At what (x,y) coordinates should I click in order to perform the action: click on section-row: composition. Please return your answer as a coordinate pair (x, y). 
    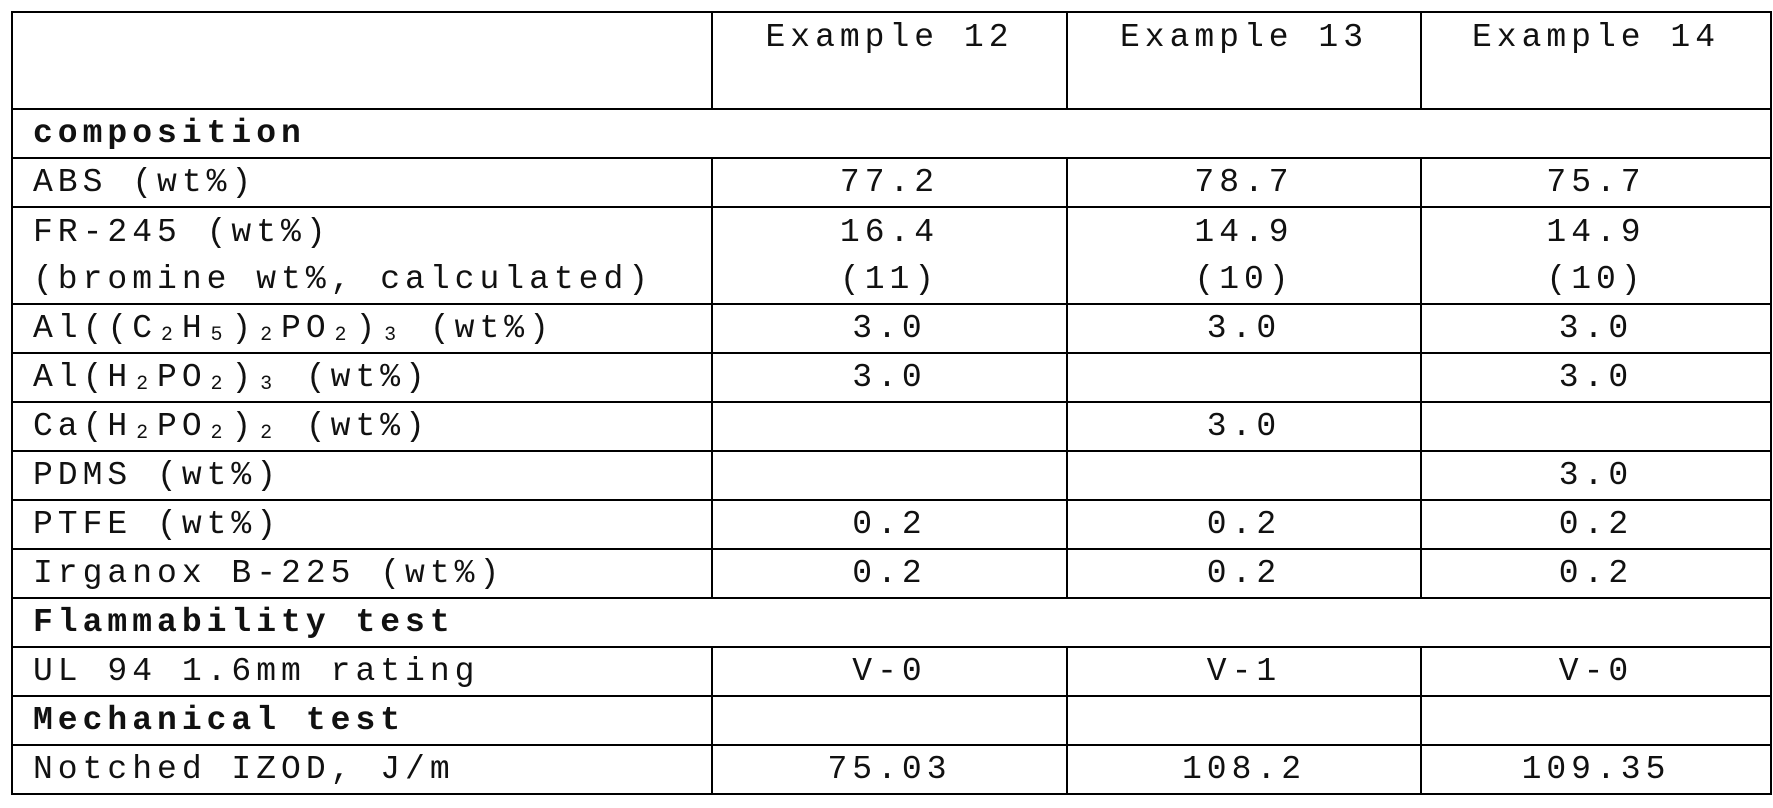
    Looking at the image, I should click on (891, 133).